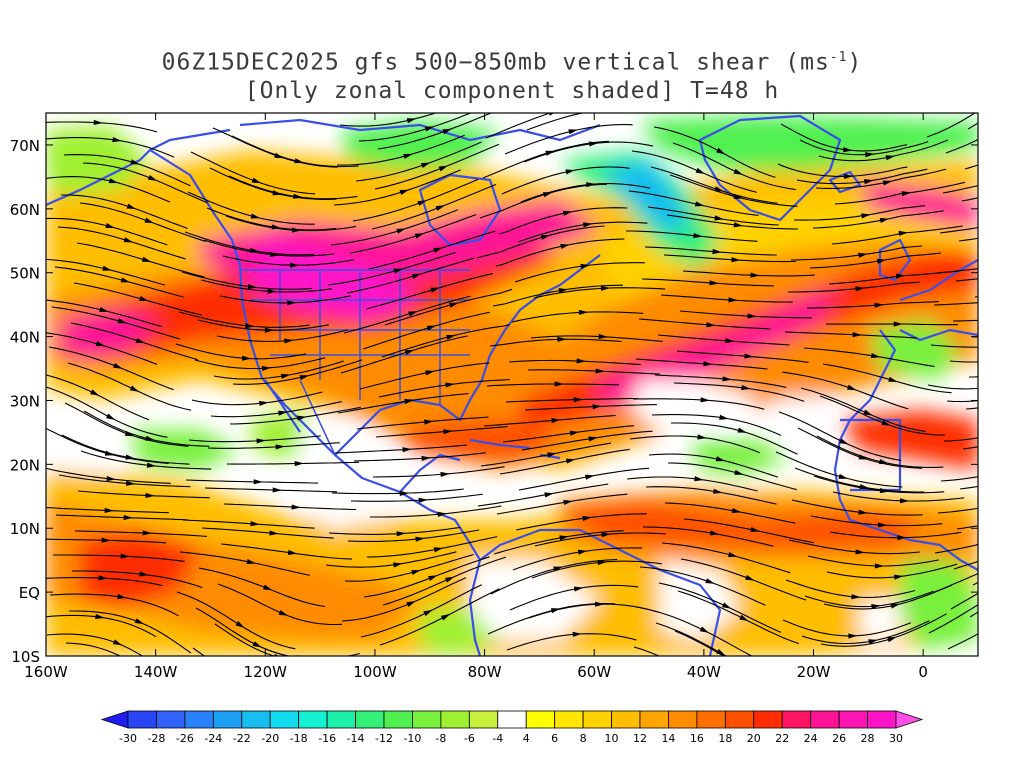  Describe the element at coordinates (128, 738) in the screenshot. I see `colorbar-label: -30` at that location.